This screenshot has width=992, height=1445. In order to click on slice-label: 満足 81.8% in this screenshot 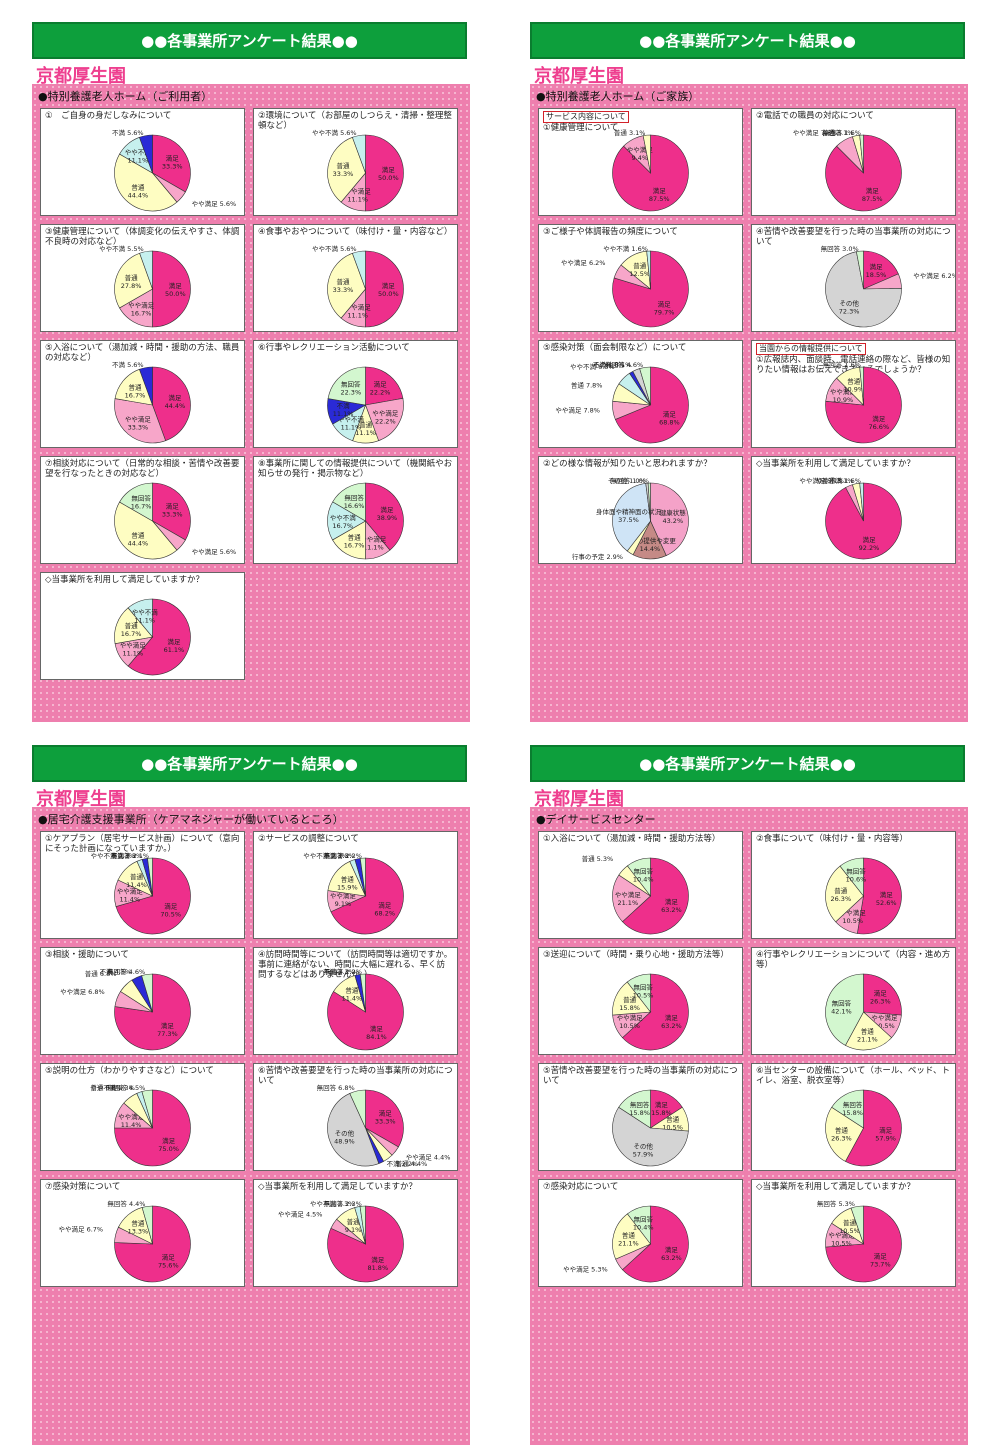, I will do `click(377, 1264)`.